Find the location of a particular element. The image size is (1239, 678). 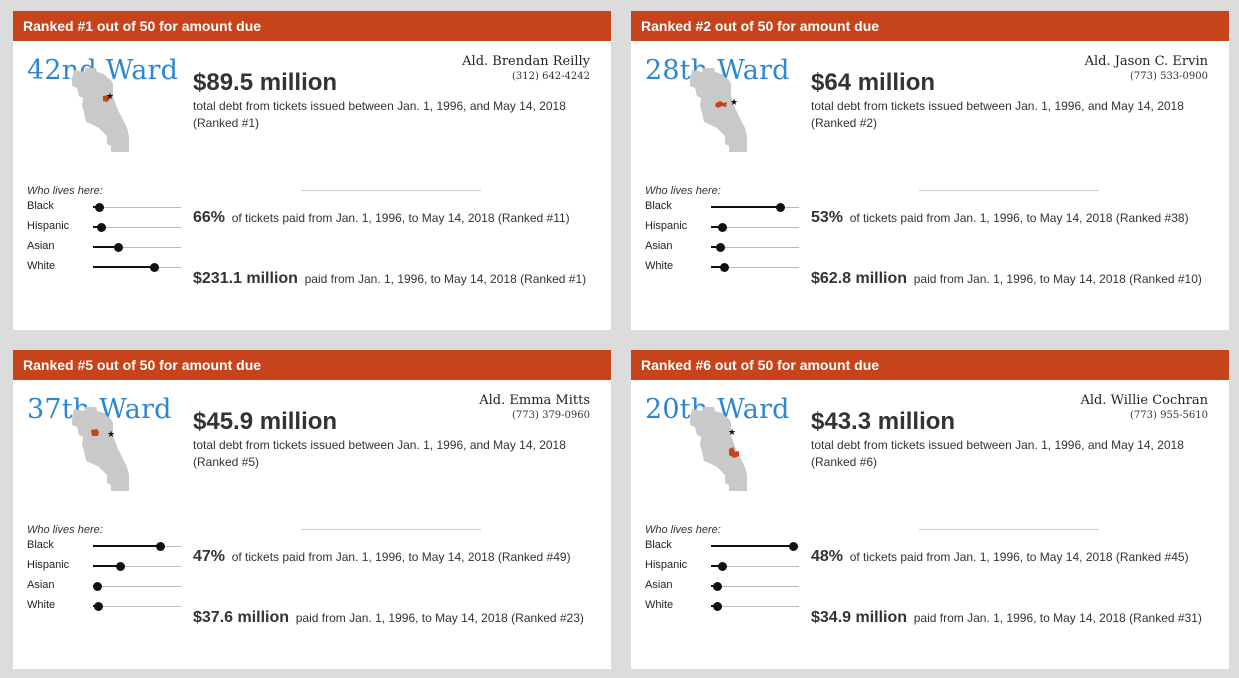

paid-percent: 48% is located at coordinates (827, 556).